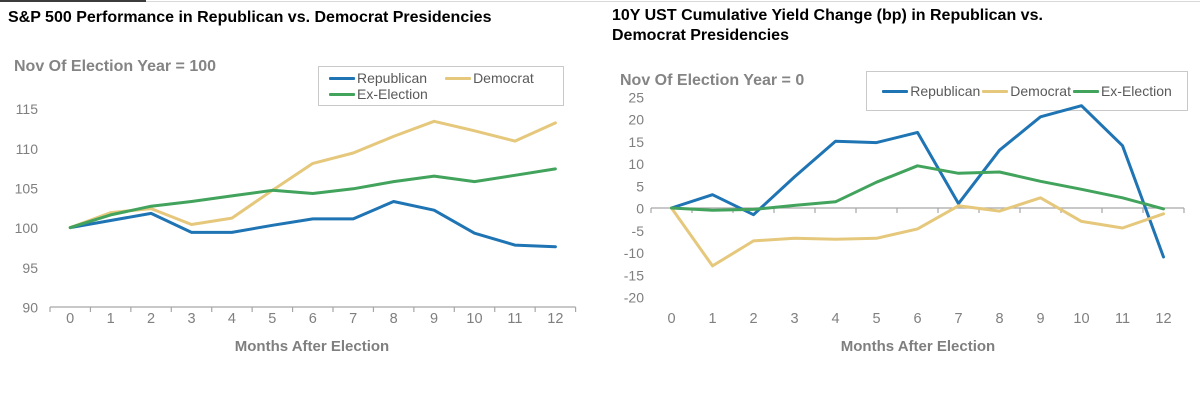 The image size is (1200, 401). What do you see at coordinates (640, 186) in the screenshot?
I see `y-axis-tick-label: 5` at bounding box center [640, 186].